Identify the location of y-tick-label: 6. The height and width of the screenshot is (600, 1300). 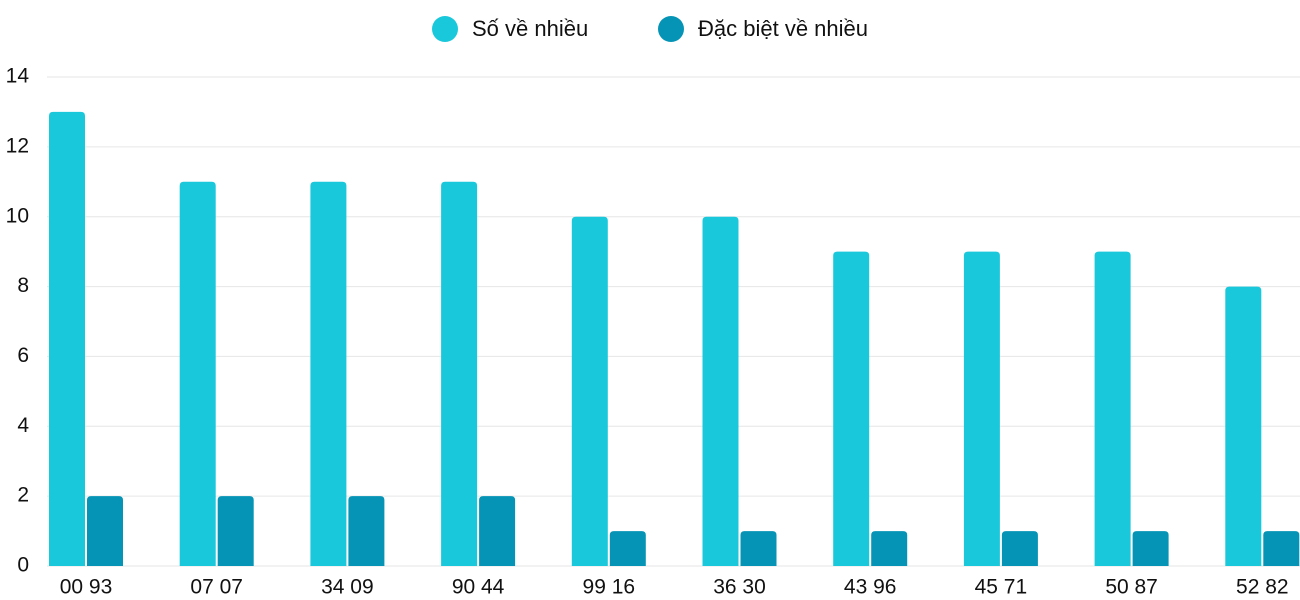
(23, 355).